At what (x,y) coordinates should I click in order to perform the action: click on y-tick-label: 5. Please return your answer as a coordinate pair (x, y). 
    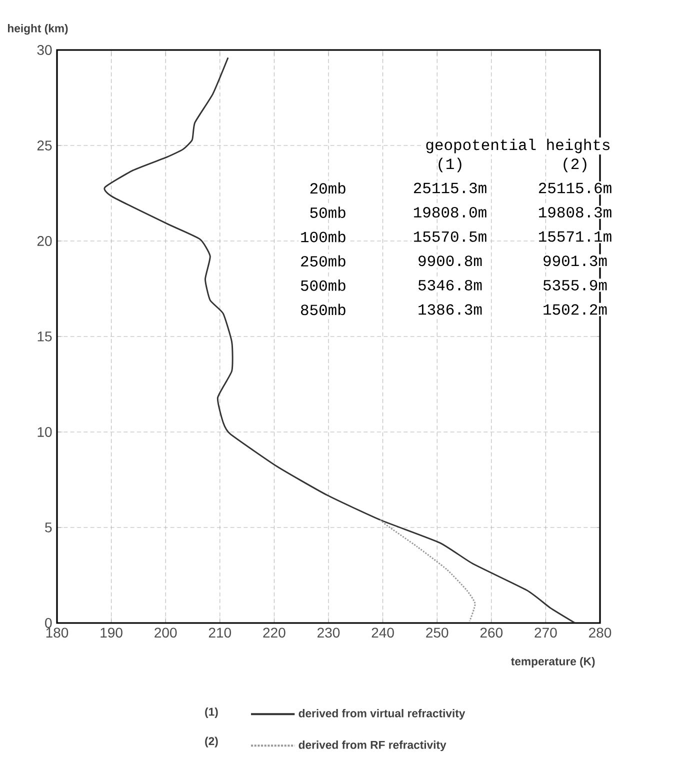
    Looking at the image, I should click on (48, 527).